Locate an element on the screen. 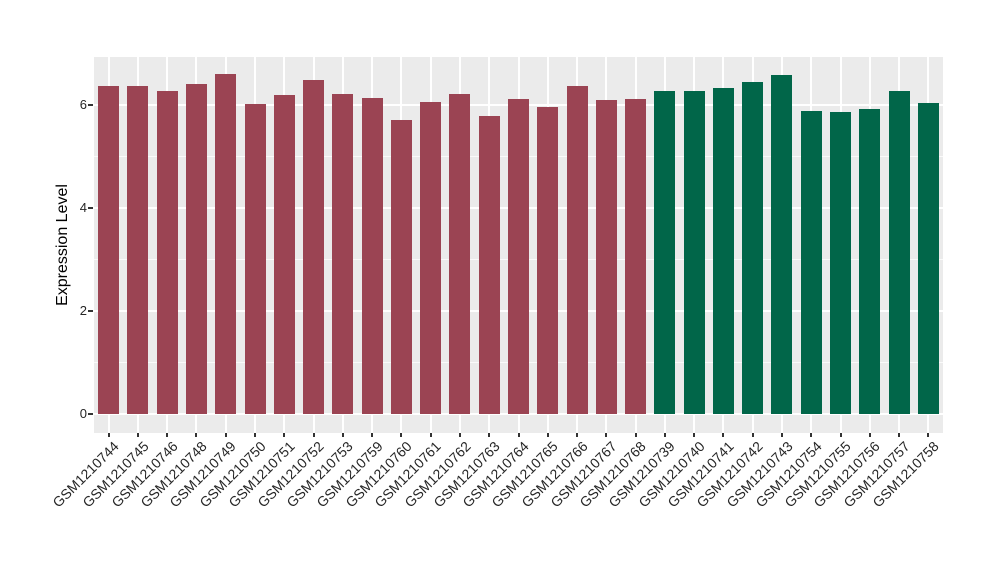 This screenshot has width=1000, height=580. y-tick-label: 6 is located at coordinates (83, 104).